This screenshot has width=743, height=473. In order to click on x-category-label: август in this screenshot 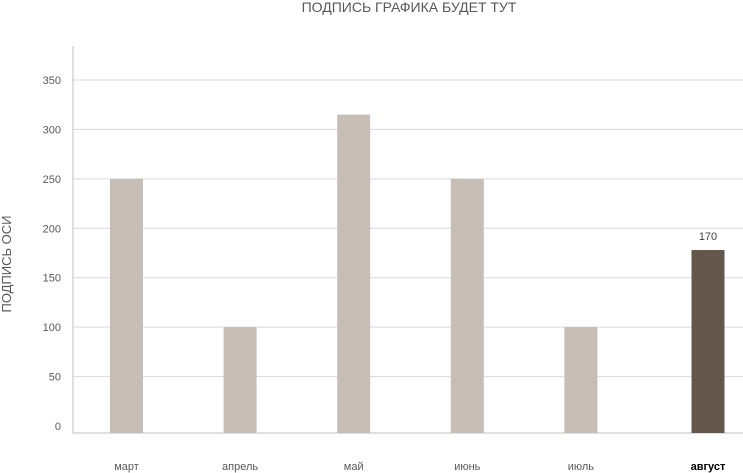, I will do `click(708, 467)`.